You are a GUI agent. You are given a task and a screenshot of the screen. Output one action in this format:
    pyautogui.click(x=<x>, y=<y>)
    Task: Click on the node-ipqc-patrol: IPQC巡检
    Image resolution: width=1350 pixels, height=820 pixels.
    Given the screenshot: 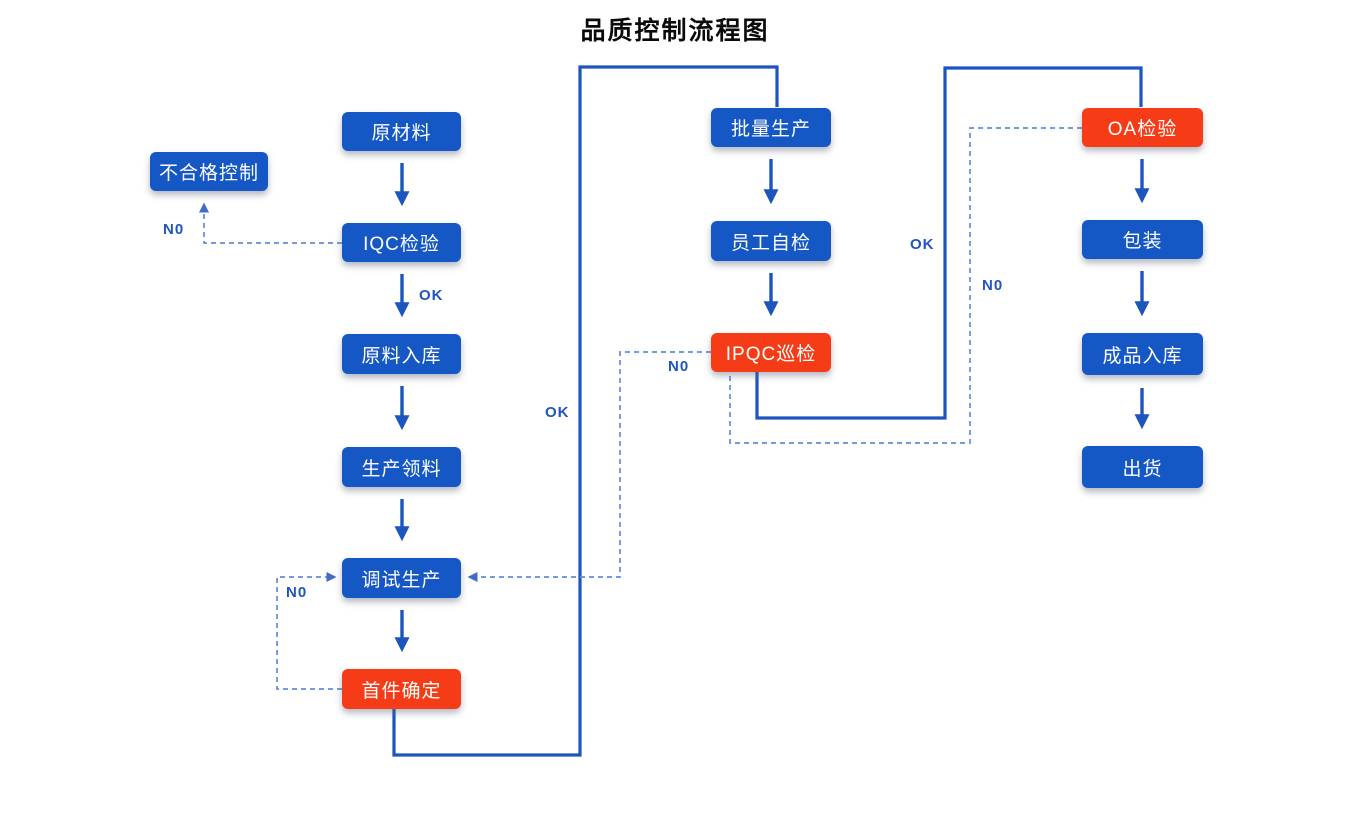 What is the action you would take?
    pyautogui.click(x=771, y=352)
    